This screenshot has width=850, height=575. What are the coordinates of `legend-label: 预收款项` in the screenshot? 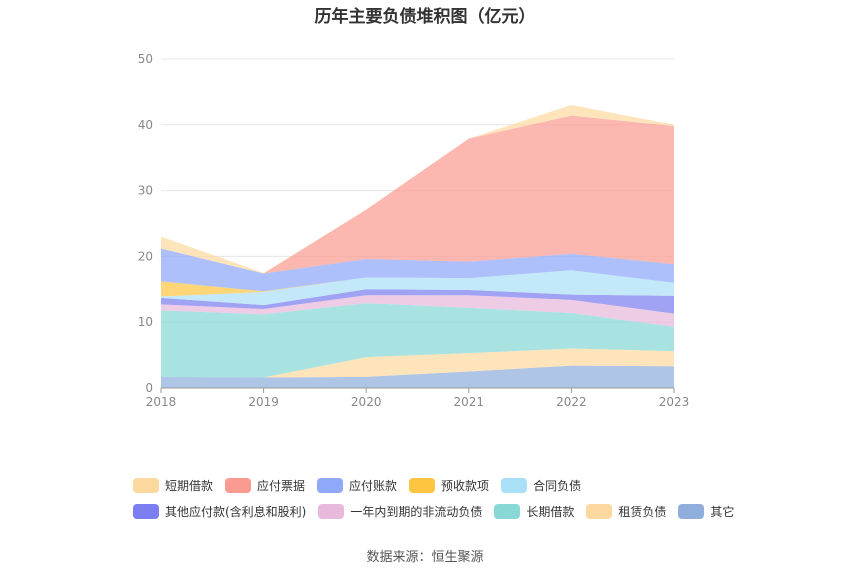 It's located at (465, 485).